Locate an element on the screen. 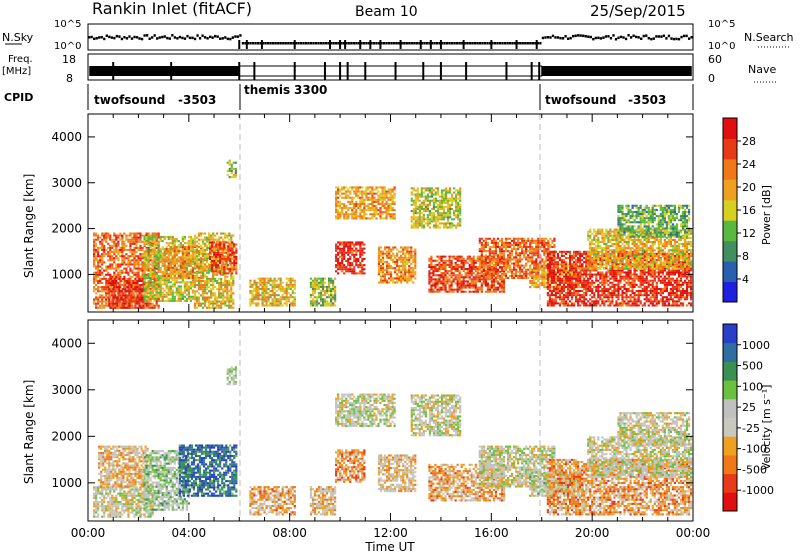 This screenshot has width=800, height=554. nsky-panel: N.Sky 10^5 10^0 10^5 10^0 N.Search is located at coordinates (398, 35).